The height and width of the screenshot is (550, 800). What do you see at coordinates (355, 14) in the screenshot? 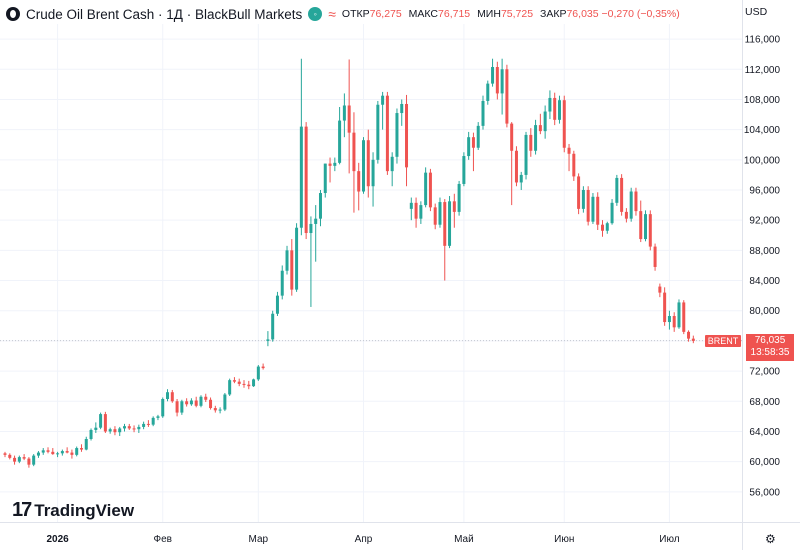
I see `open-label: ОТКР` at bounding box center [355, 14].